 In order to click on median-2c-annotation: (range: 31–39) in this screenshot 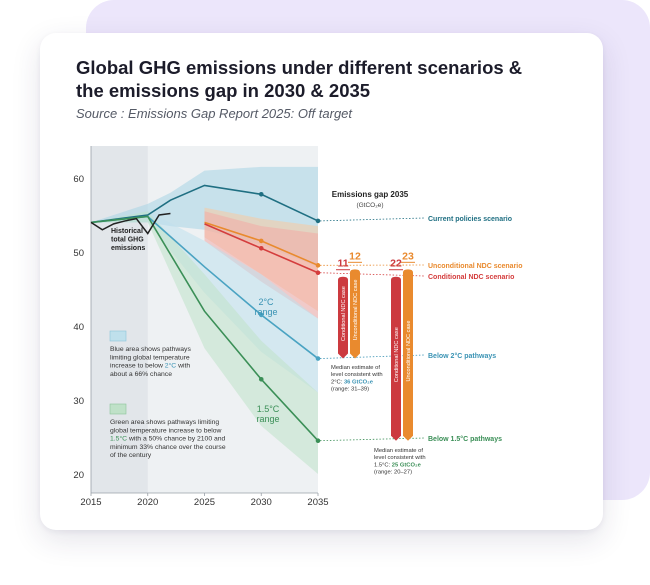, I will do `click(350, 390)`.